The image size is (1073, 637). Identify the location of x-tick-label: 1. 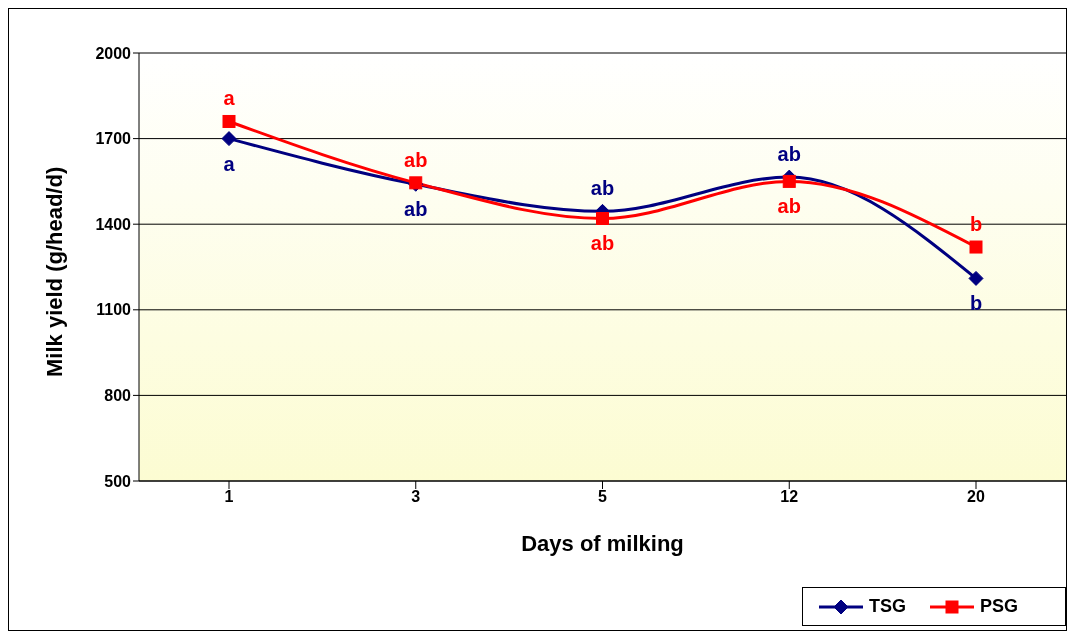
(229, 497).